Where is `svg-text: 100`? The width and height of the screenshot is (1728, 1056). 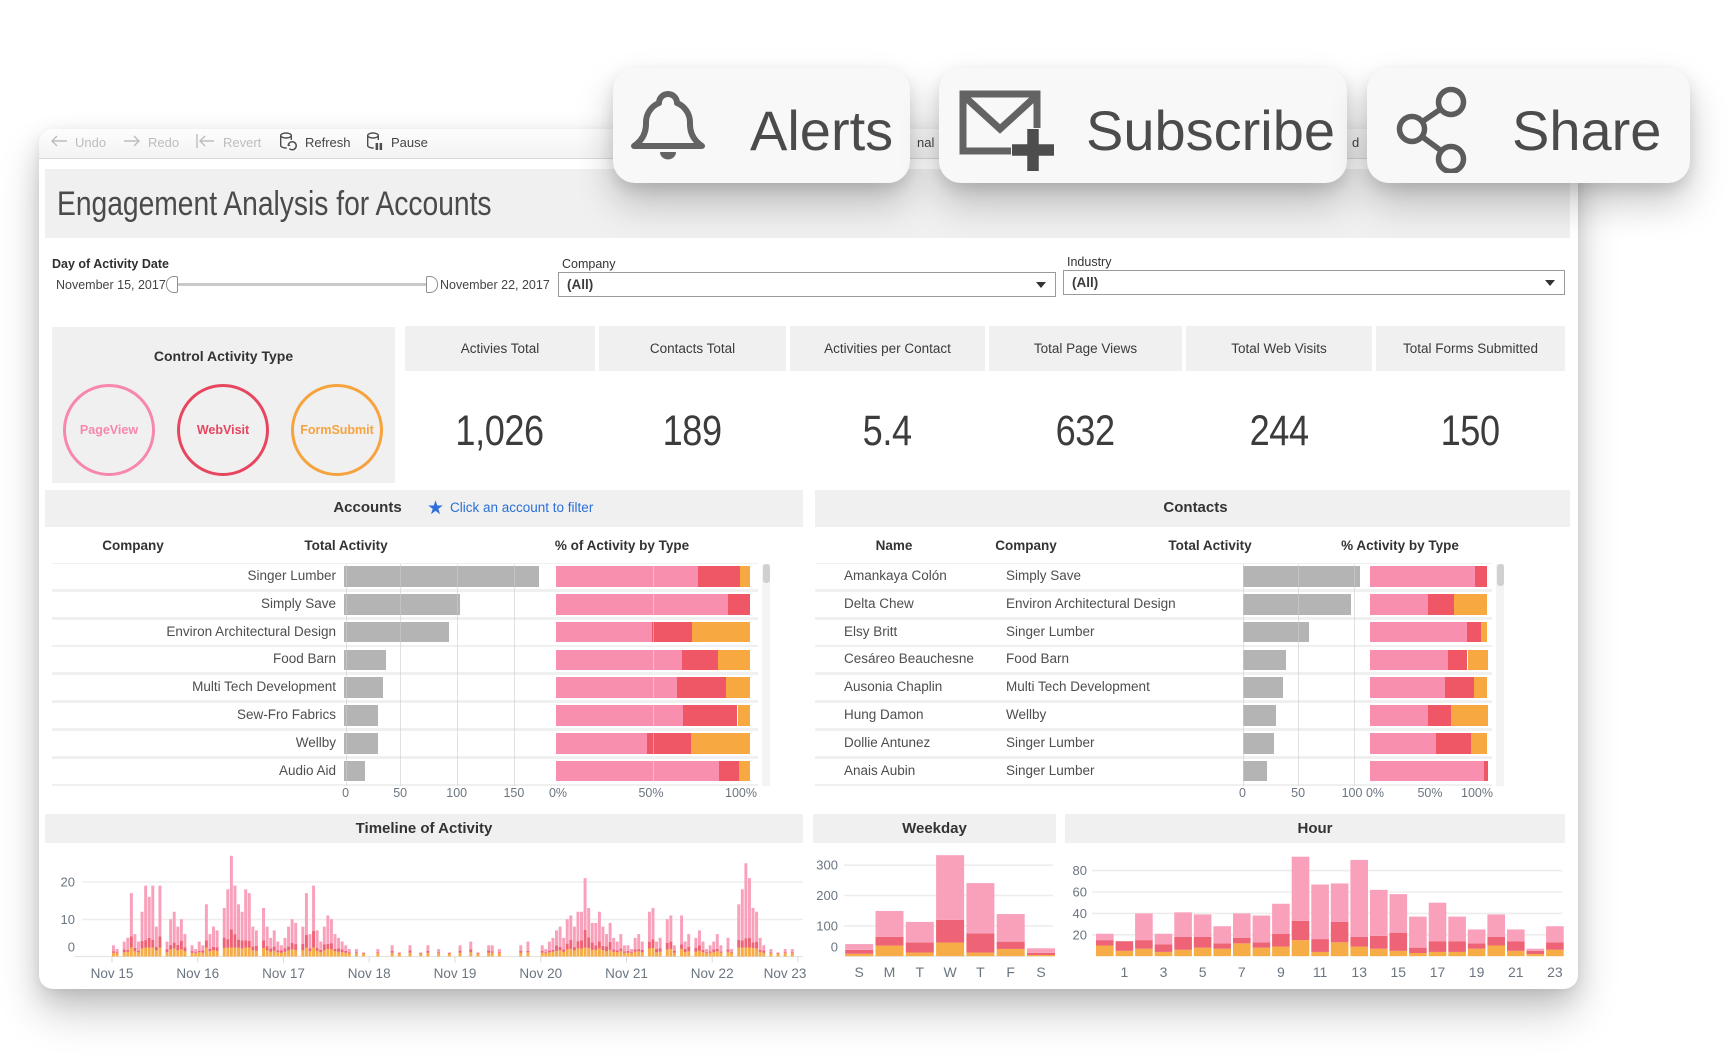 svg-text: 100 is located at coordinates (827, 925).